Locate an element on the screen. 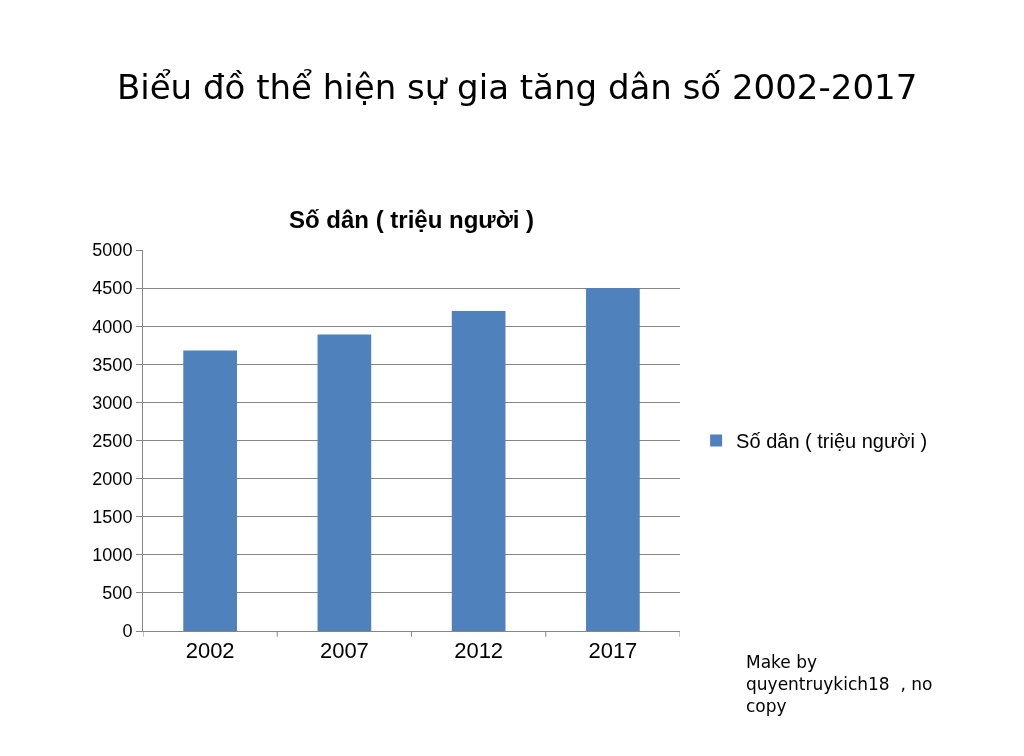  chart-subtitle: Số dân ( triệu người ) is located at coordinates (412, 219).